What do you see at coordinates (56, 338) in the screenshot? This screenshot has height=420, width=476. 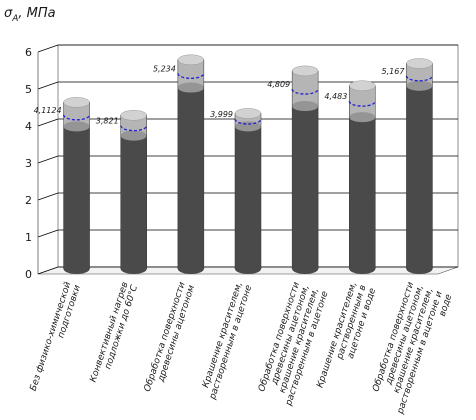 I see `x-tick-label: Без физико-химическойподготовки` at bounding box center [56, 338].